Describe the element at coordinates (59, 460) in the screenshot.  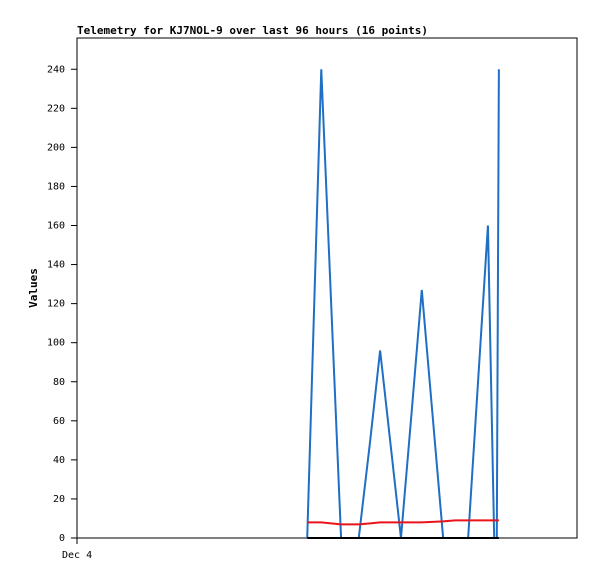
I see `y-tick-label: 40` at that location.